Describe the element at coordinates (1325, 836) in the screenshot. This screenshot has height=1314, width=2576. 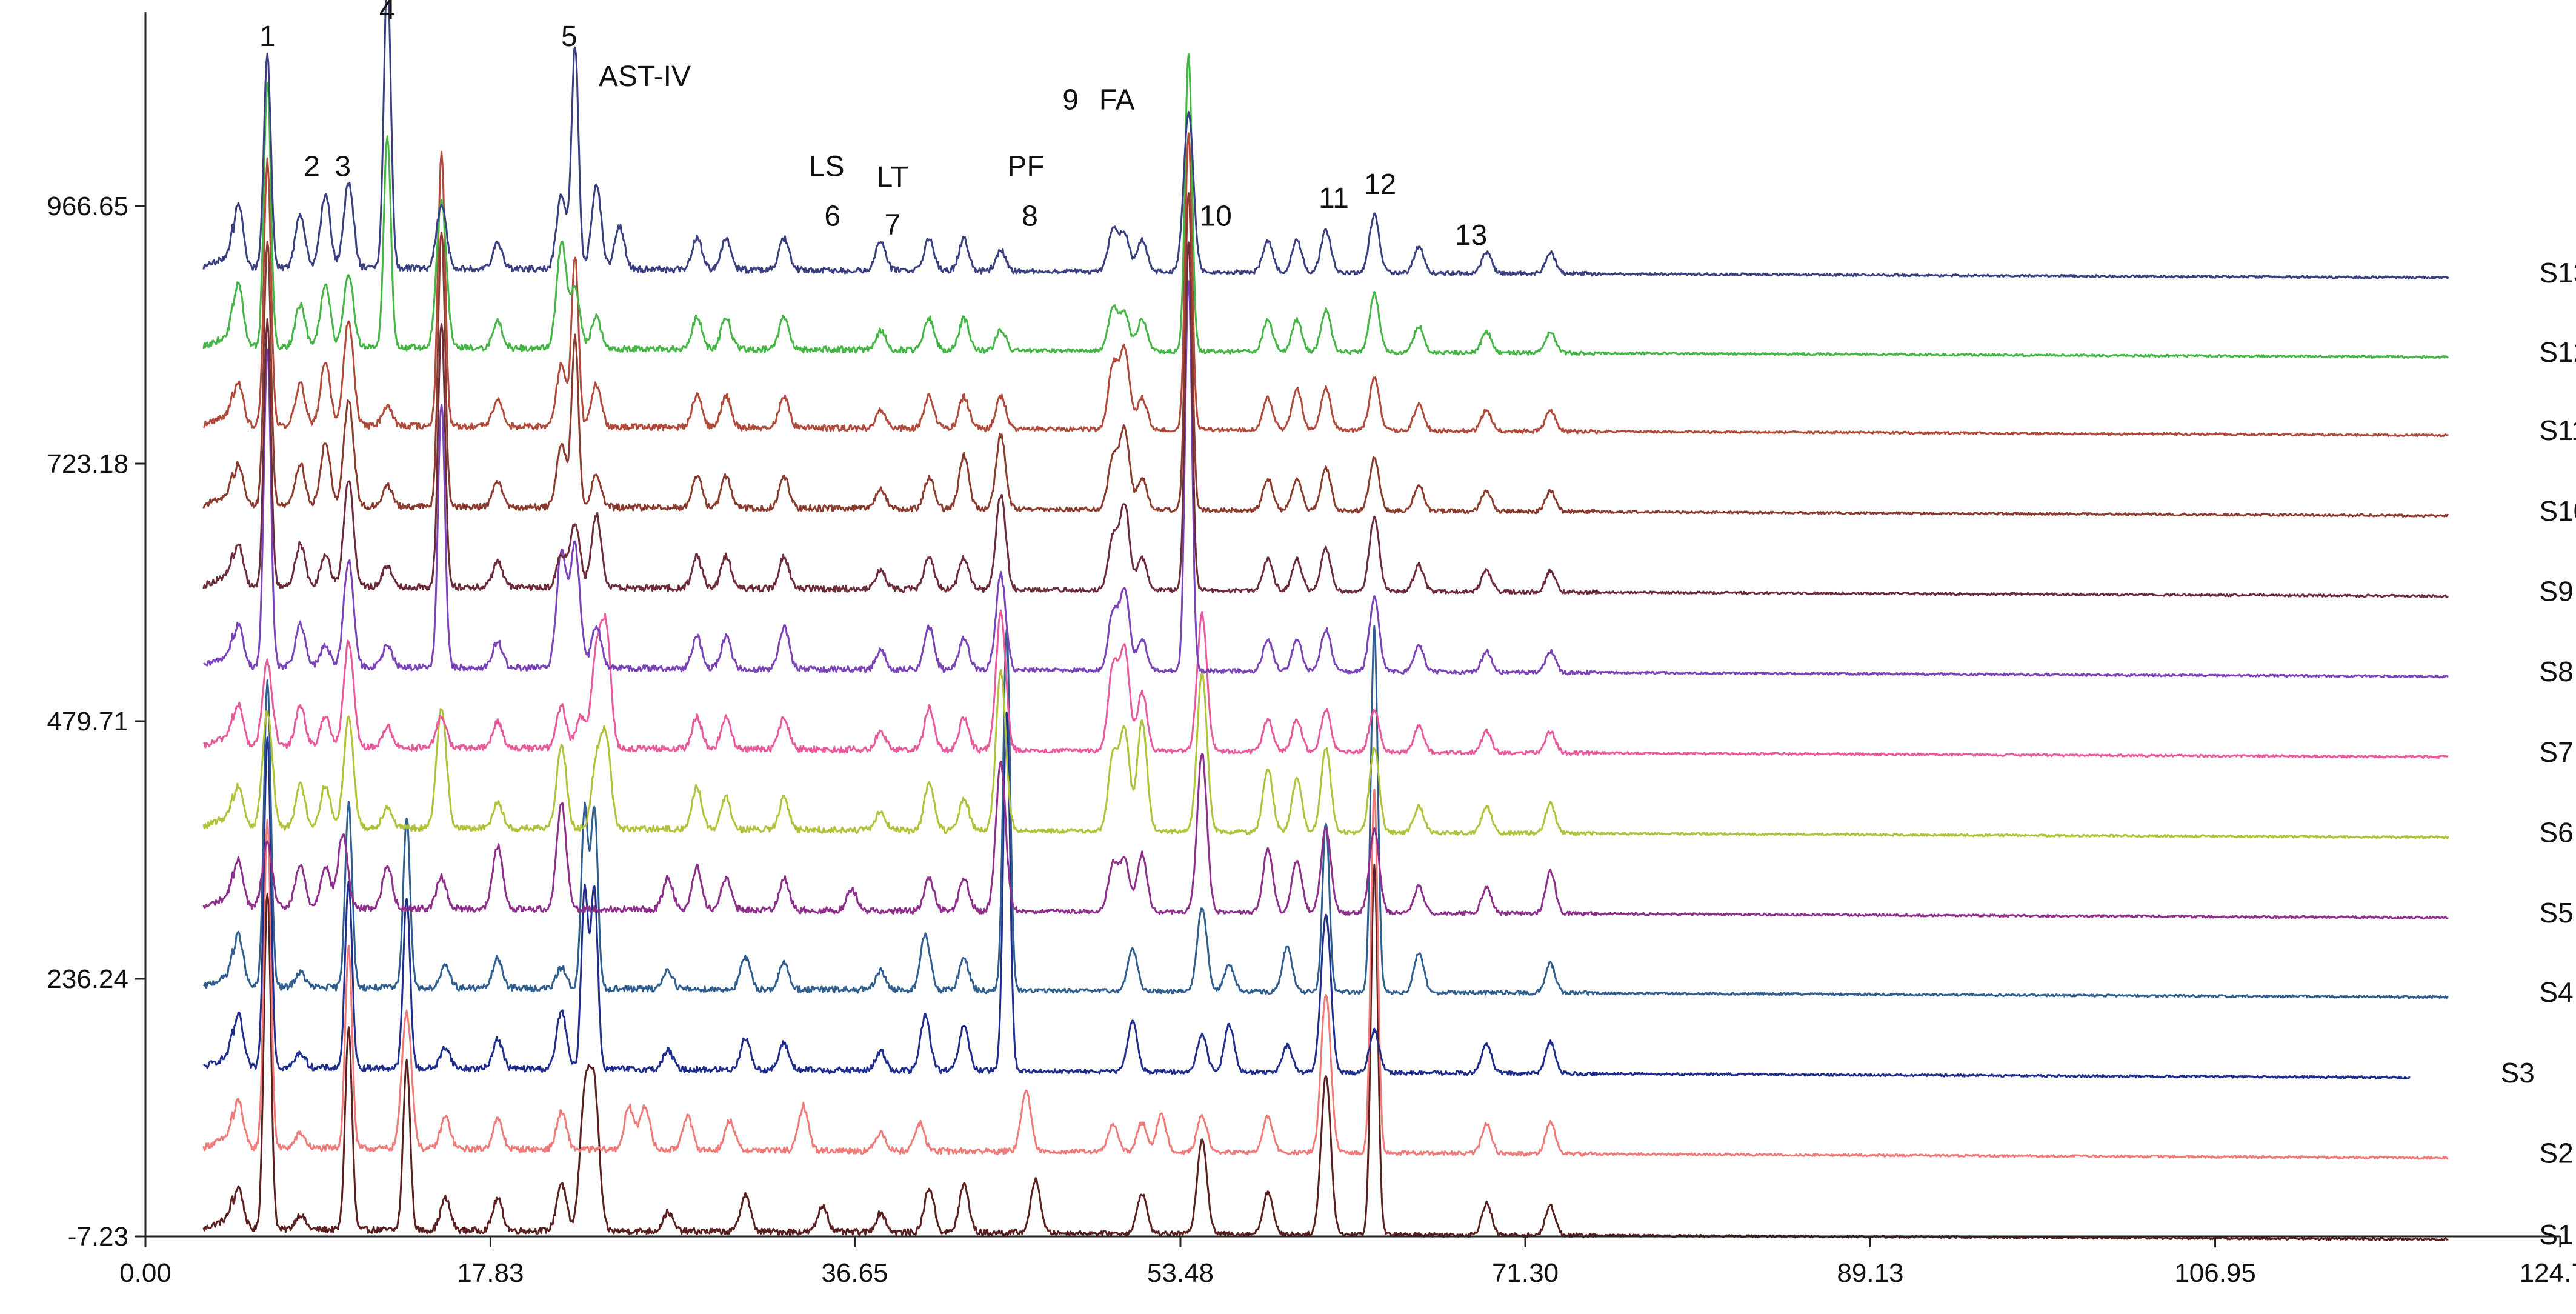
I see `trace-s5` at that location.